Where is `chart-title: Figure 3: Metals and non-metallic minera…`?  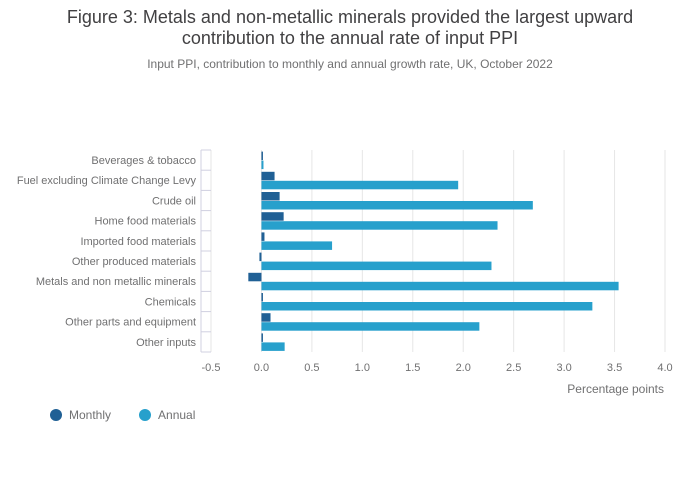
chart-title: Figure 3: Metals and non-metallic minera… is located at coordinates (350, 28).